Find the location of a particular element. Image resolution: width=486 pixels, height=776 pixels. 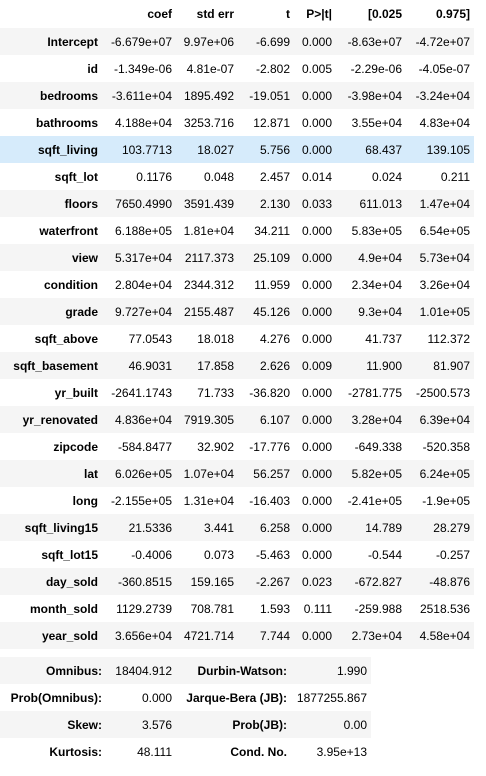

table-cell: 112.372 is located at coordinates (449, 338).